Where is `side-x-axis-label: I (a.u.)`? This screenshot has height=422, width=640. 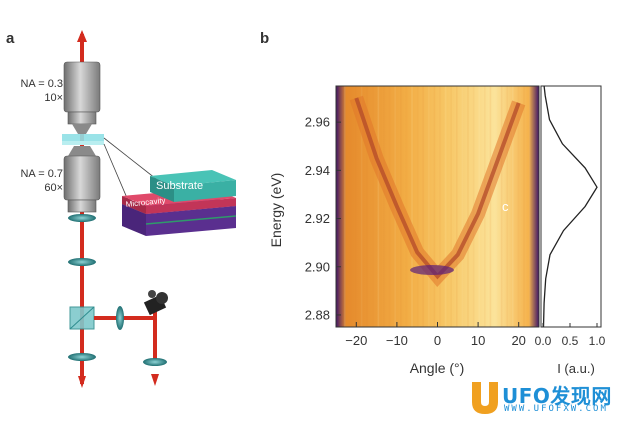 side-x-axis-label: I (a.u.) is located at coordinates (576, 368).